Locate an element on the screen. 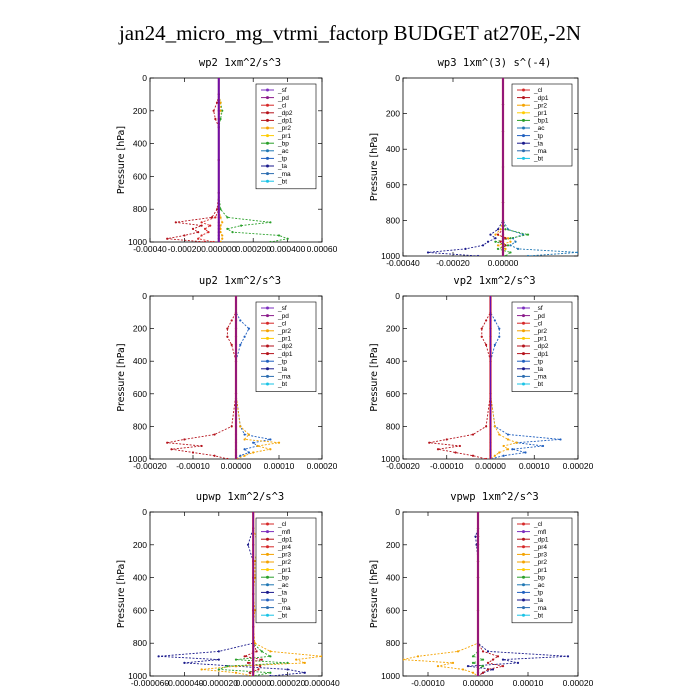 The image size is (700, 700). y-tick-label: 1000 is located at coordinates (137, 242).